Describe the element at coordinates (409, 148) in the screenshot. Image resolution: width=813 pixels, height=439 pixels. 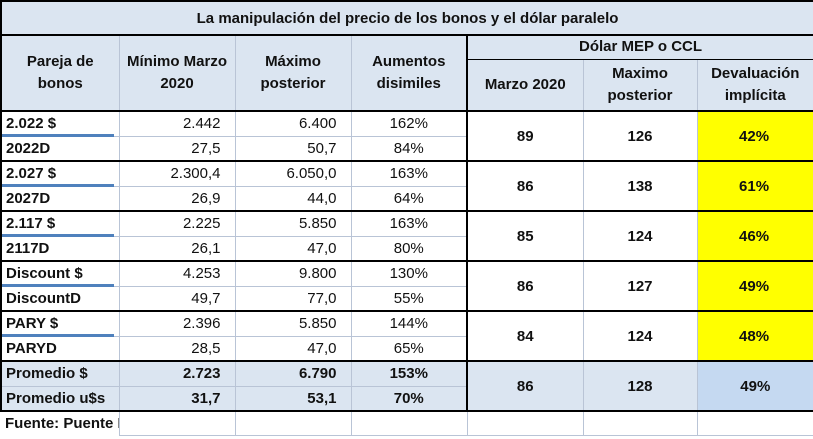
I see `increase-value: 84%` at that location.